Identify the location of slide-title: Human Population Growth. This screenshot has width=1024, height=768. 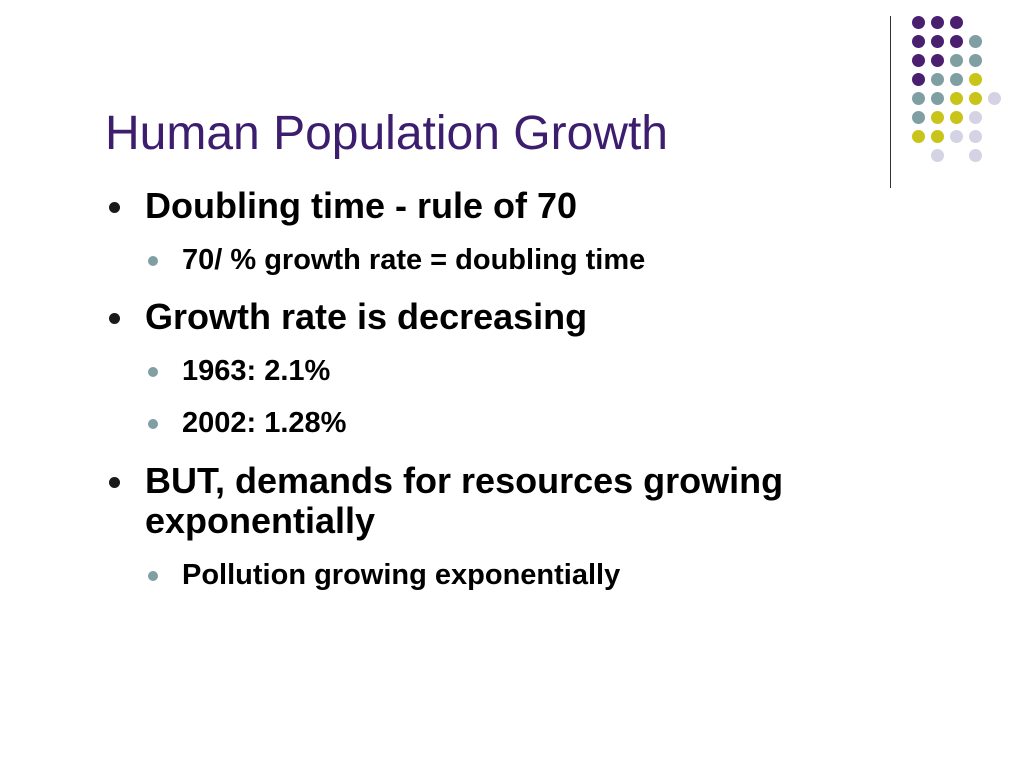
(386, 133).